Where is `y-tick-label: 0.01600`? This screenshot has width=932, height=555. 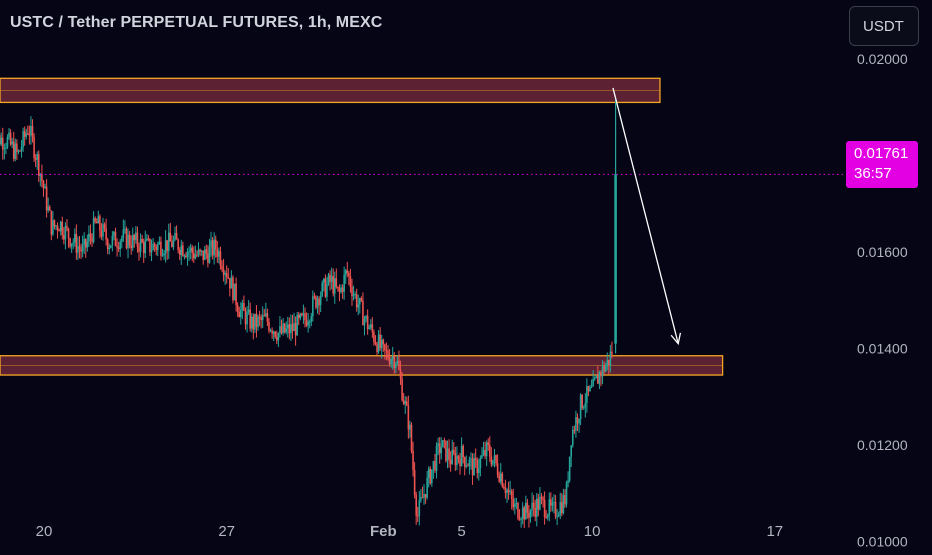
y-tick-label: 0.01600 is located at coordinates (882, 252).